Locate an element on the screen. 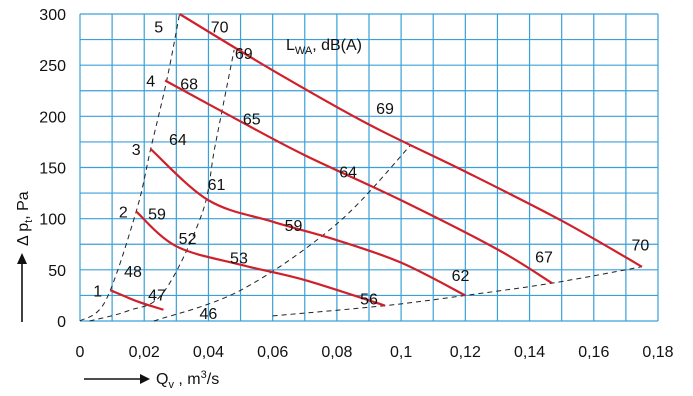  curve-number-label: 2 is located at coordinates (123, 213).